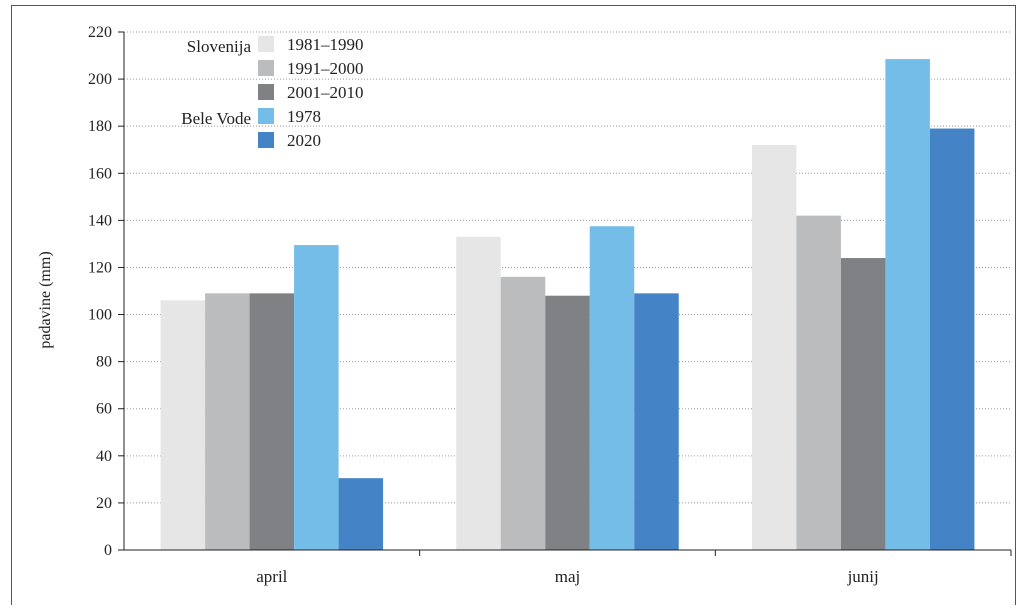 The height and width of the screenshot is (610, 1021). Describe the element at coordinates (325, 92) in the screenshot. I see `legend-label: 2001–2010` at that location.